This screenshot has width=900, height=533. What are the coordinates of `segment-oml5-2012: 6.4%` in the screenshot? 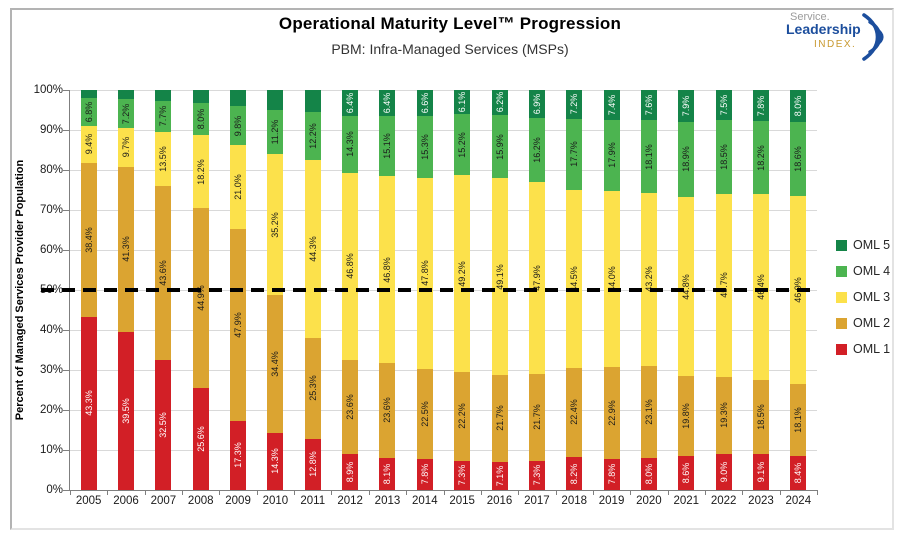 It's located at (350, 103).